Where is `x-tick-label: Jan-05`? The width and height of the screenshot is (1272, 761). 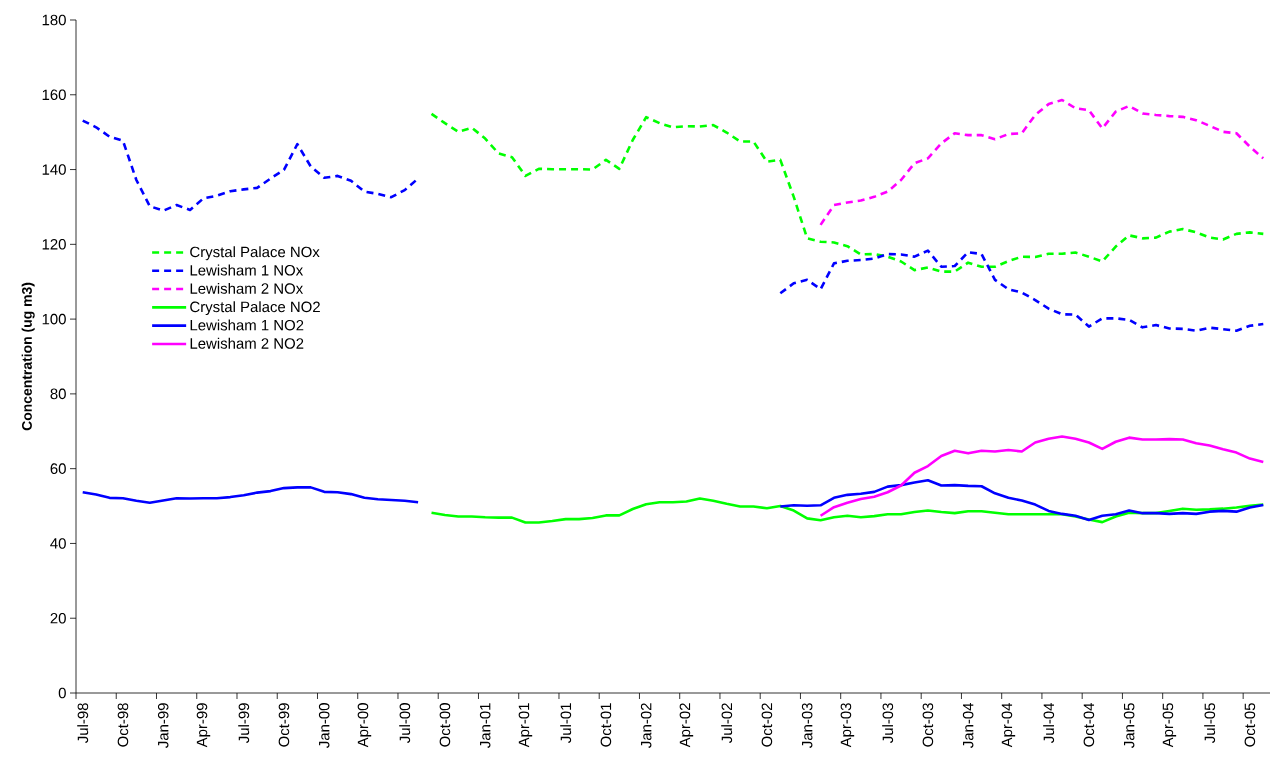
x-tick-label: Jan-05 is located at coordinates (1129, 725).